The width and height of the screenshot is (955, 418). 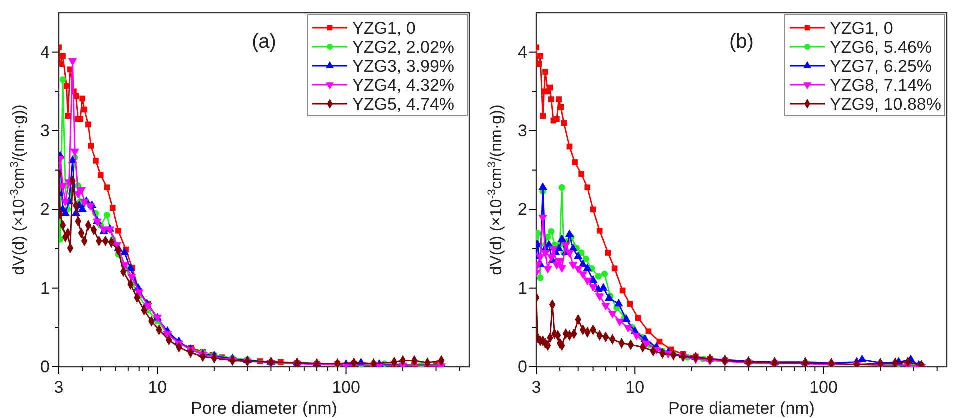 What do you see at coordinates (881, 85) in the screenshot?
I see `legend-label: YZG8, 7.14%` at bounding box center [881, 85].